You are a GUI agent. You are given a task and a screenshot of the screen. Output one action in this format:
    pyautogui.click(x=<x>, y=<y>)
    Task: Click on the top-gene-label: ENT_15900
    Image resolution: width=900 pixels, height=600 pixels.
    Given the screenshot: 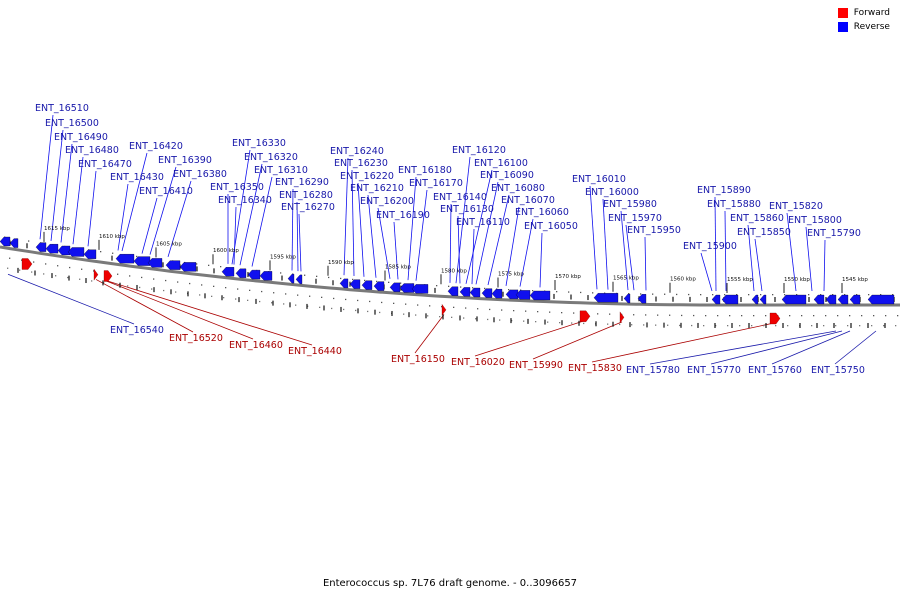 What is the action you would take?
    pyautogui.click(x=710, y=246)
    